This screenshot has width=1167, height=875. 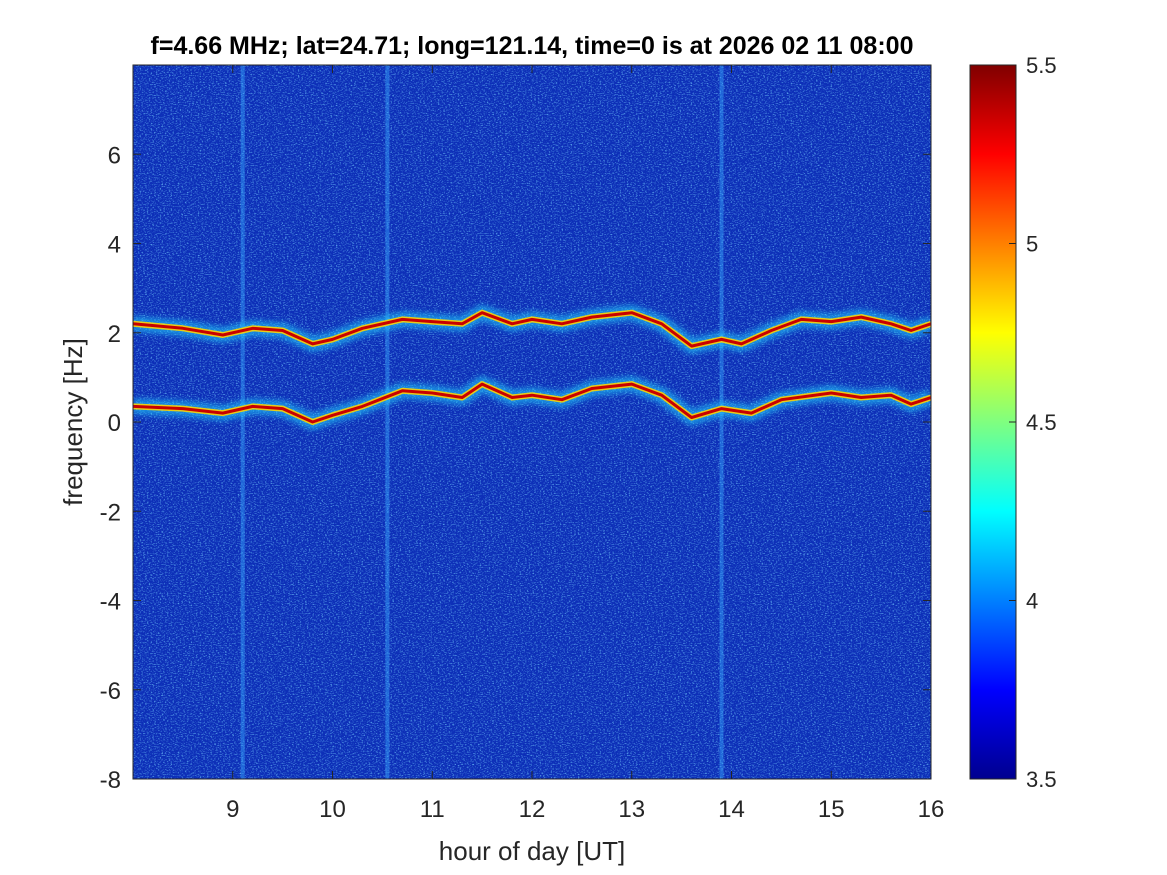 I want to click on colorbar-tick-label: 5, so click(x=1032, y=244).